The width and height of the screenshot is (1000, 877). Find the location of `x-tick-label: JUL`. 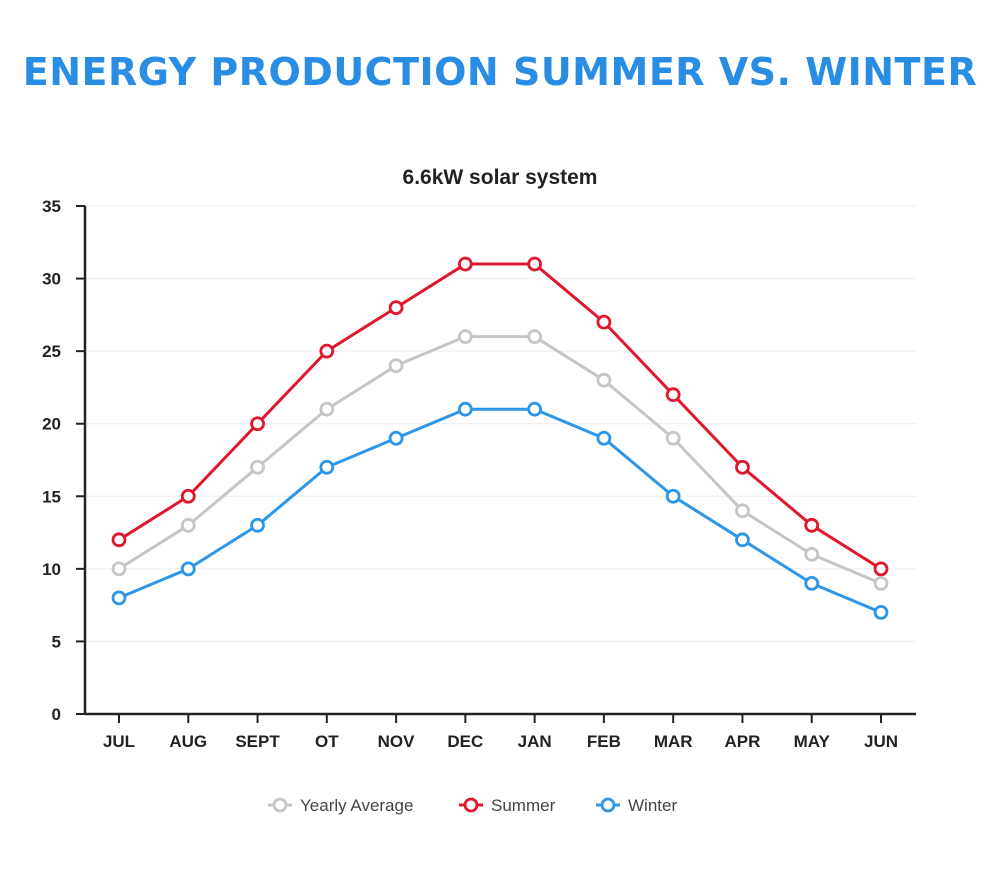

x-tick-label: JUL is located at coordinates (119, 741).